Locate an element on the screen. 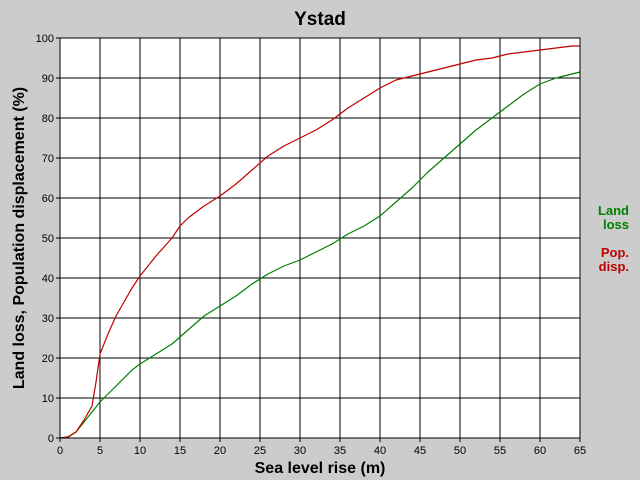  y-tick-label: 80 is located at coordinates (48, 119).